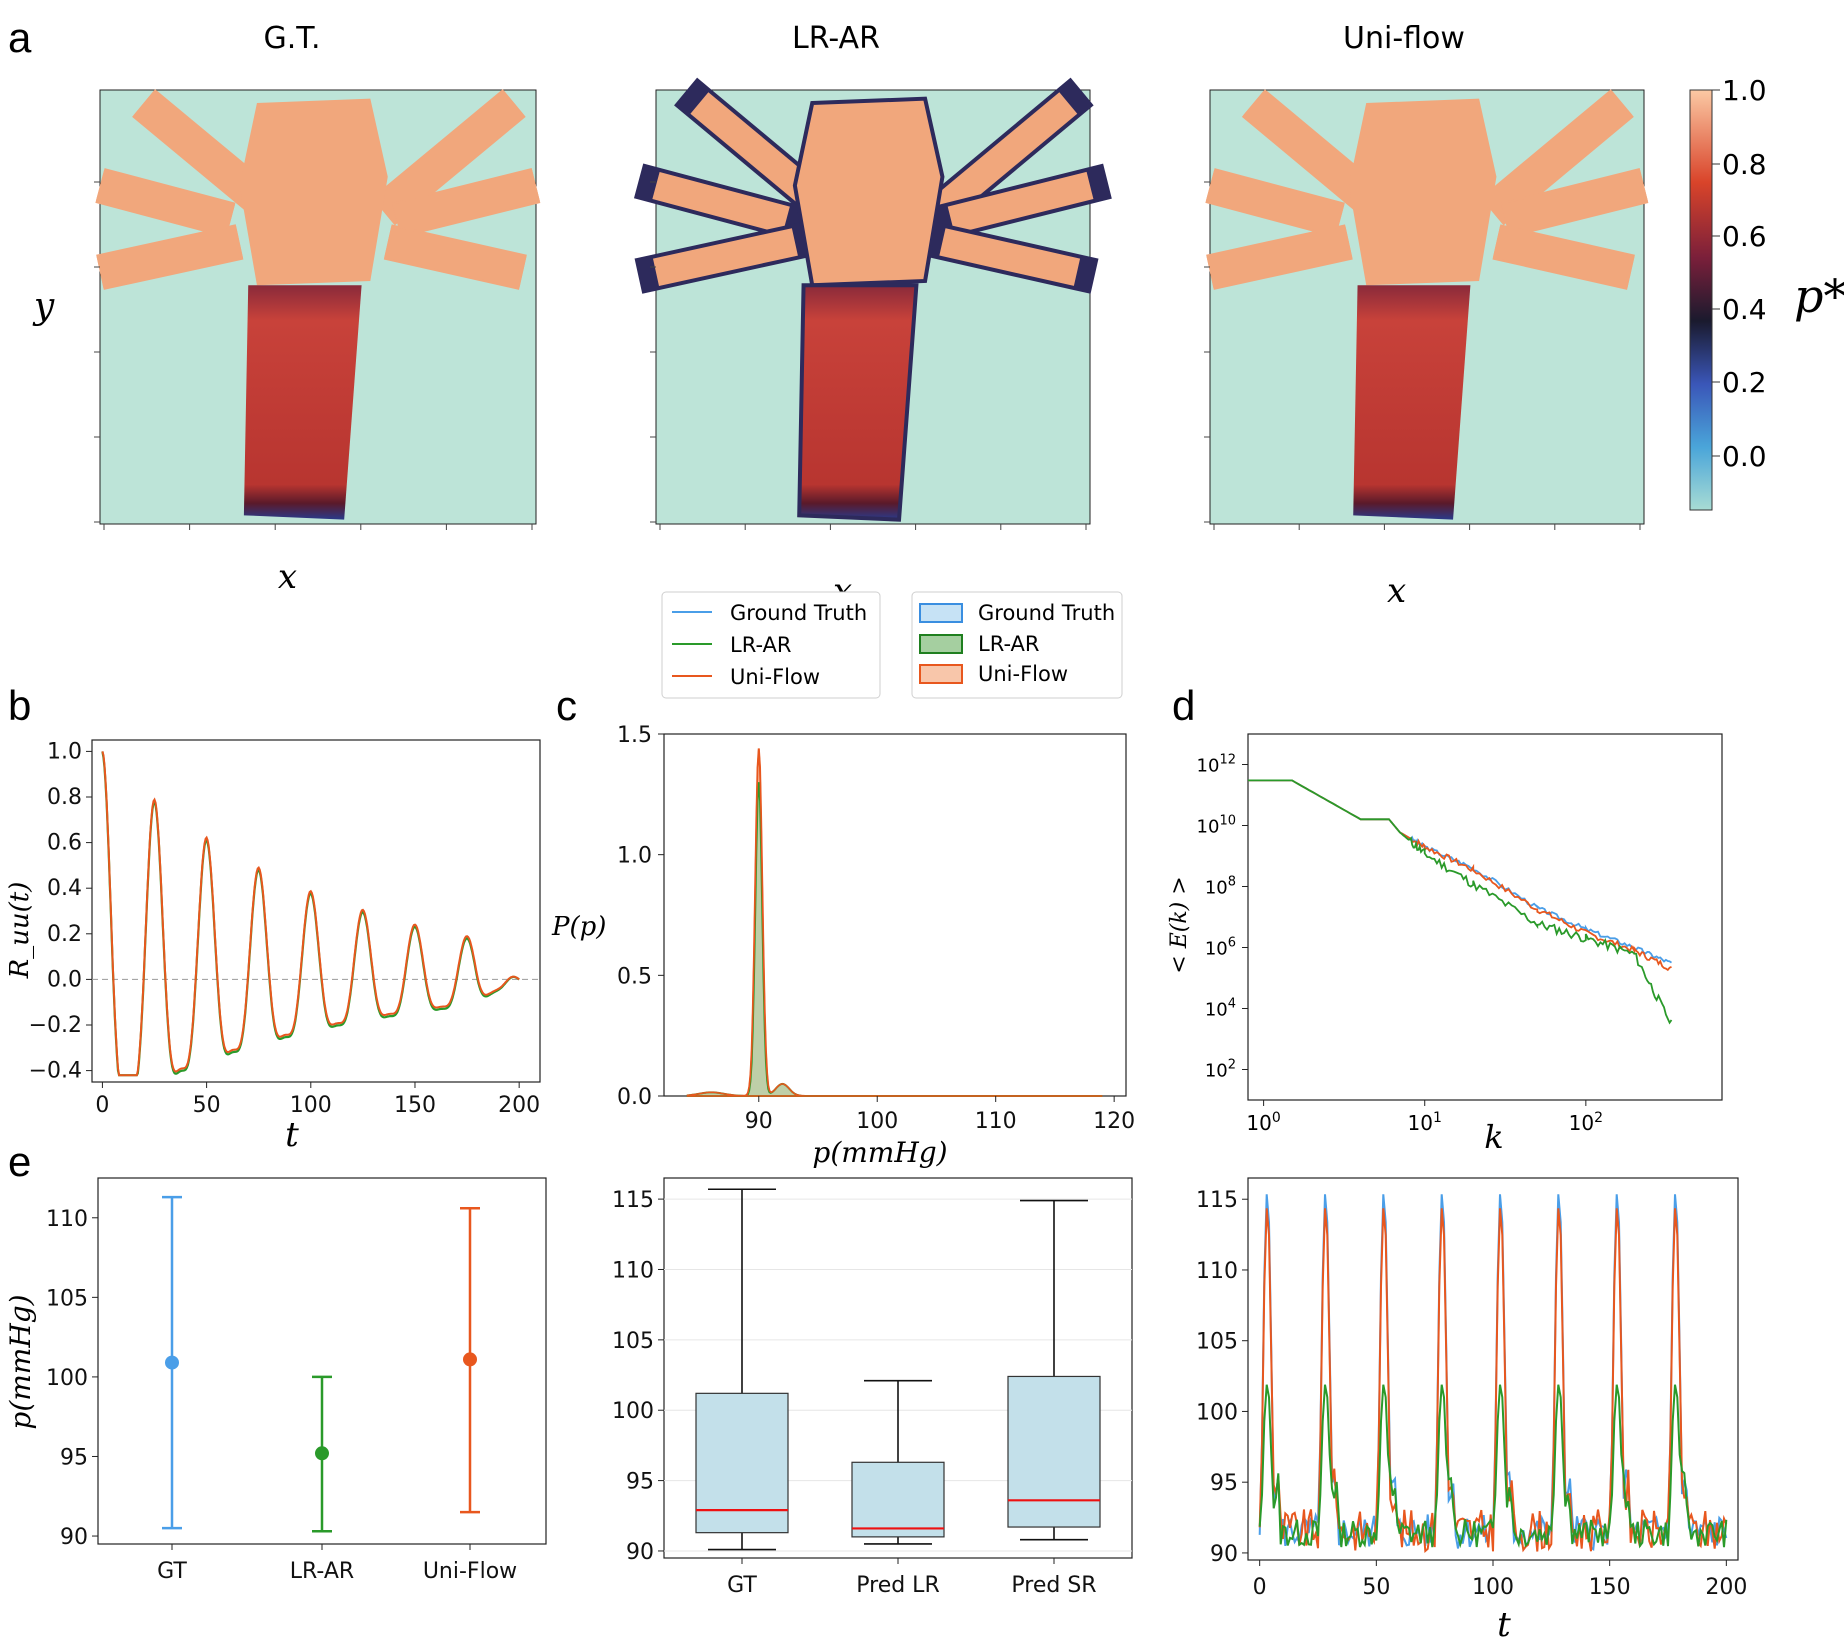 Image resolution: width=1844 pixels, height=1646 pixels. Describe the element at coordinates (742, 1585) in the screenshot. I see `chart-e2-xtick-0: GT` at that location.